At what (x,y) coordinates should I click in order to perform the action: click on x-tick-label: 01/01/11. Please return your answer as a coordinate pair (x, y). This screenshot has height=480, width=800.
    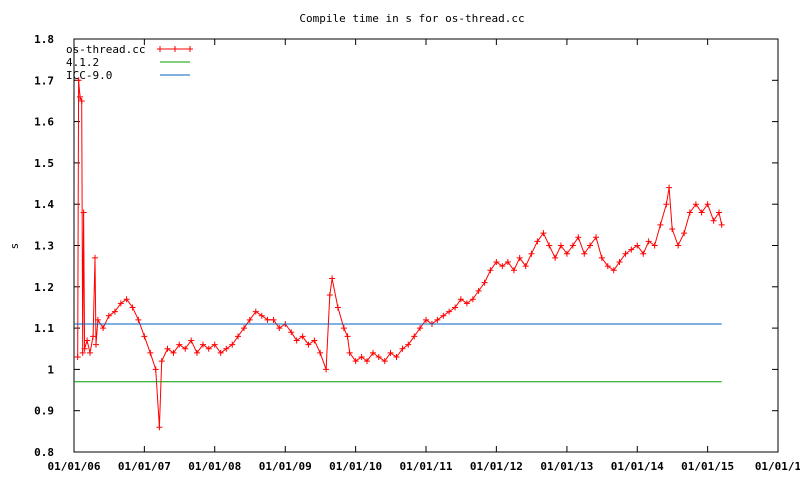
    Looking at the image, I should click on (426, 466).